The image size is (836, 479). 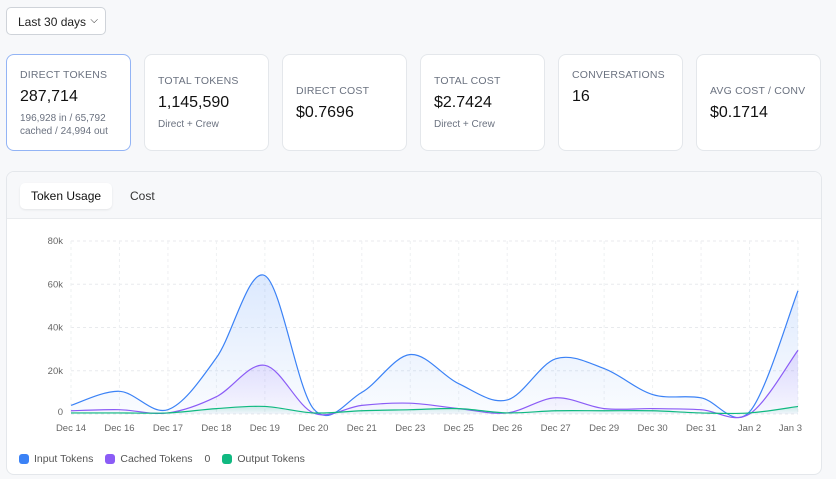 I want to click on x-tick-label: Jan 3, so click(x=790, y=428).